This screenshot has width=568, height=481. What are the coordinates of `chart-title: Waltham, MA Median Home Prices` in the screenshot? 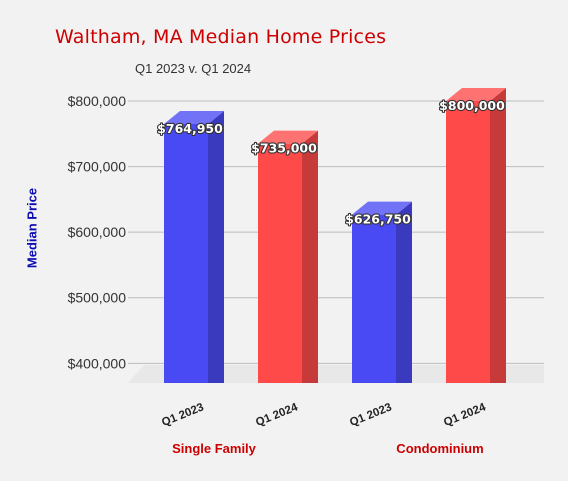 It's located at (221, 37).